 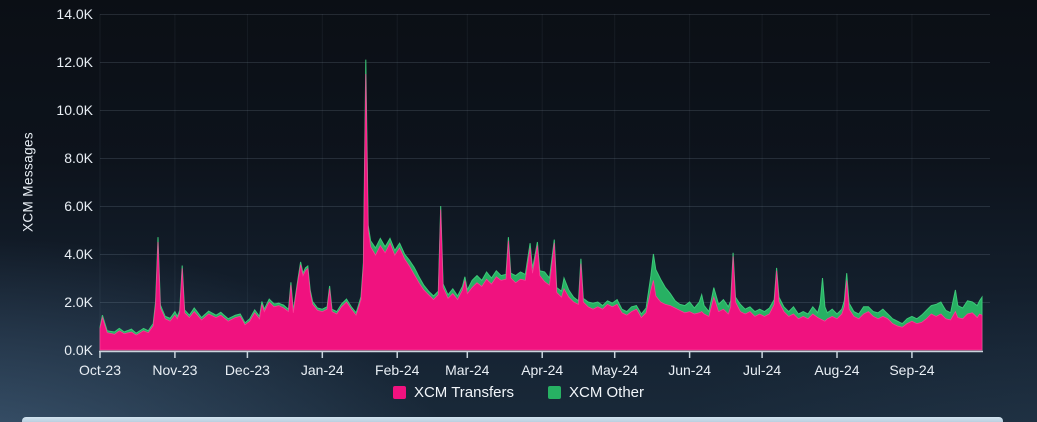 What do you see at coordinates (518, 392) in the screenshot?
I see `chart-legend: XCM Transfers XCM Other` at bounding box center [518, 392].